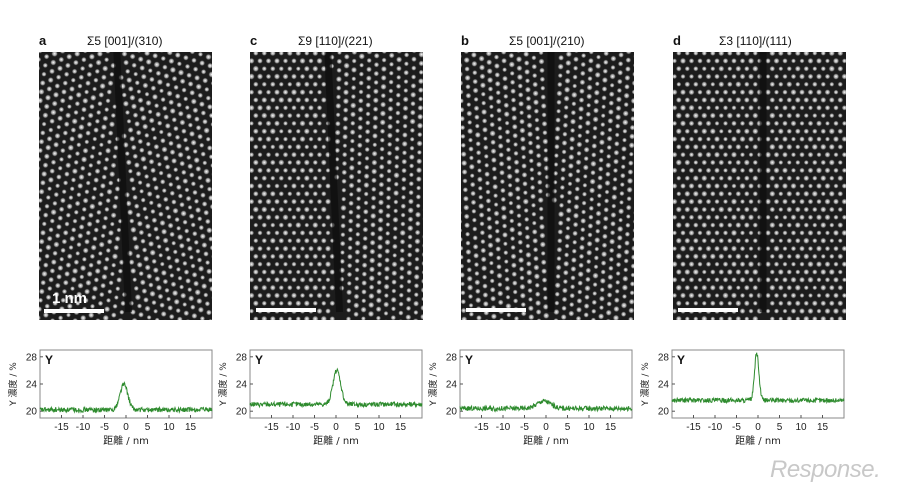  What do you see at coordinates (825, 469) in the screenshot?
I see `watermark: Response.` at bounding box center [825, 469].